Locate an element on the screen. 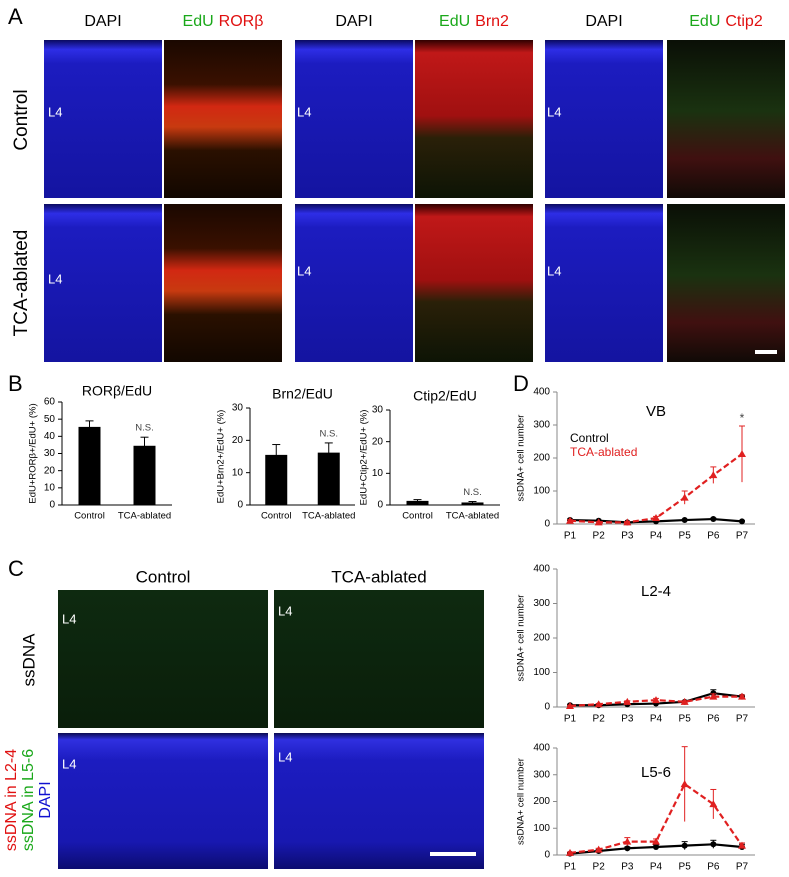 This screenshot has height=877, width=789. y-tick-label: 20 is located at coordinates (378, 441).